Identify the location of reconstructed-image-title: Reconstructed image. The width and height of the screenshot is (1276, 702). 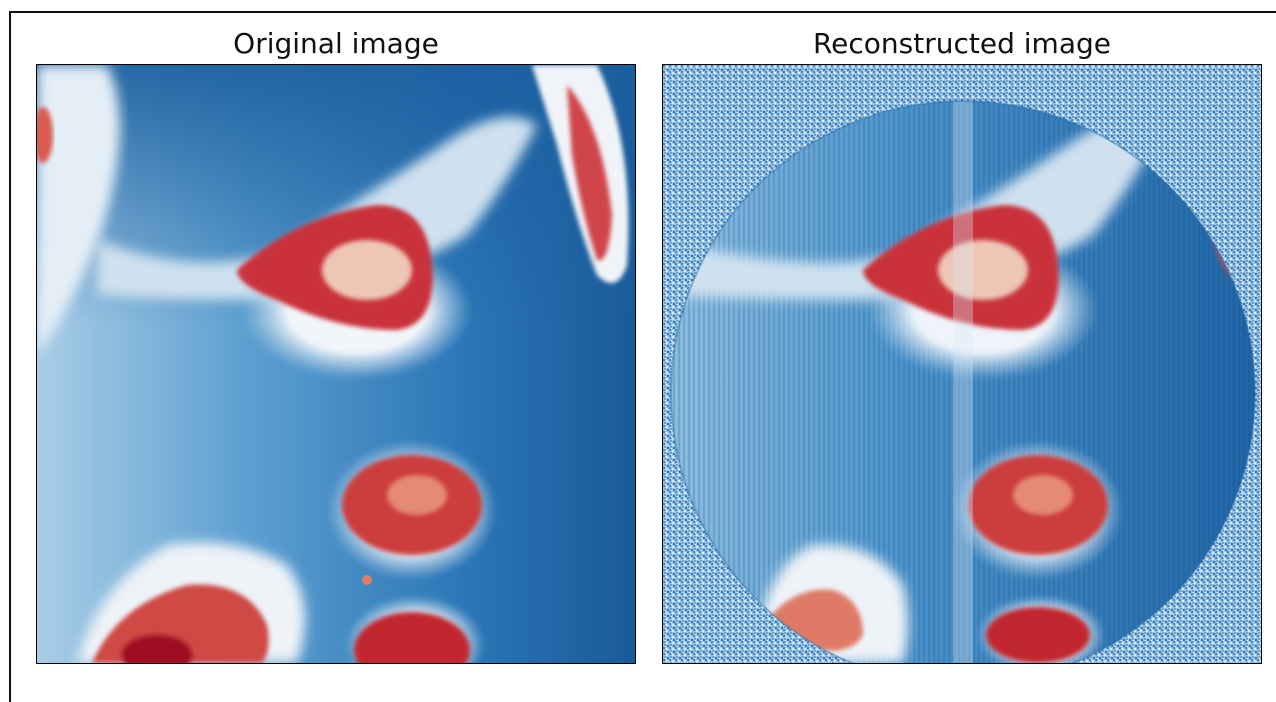
(961, 43).